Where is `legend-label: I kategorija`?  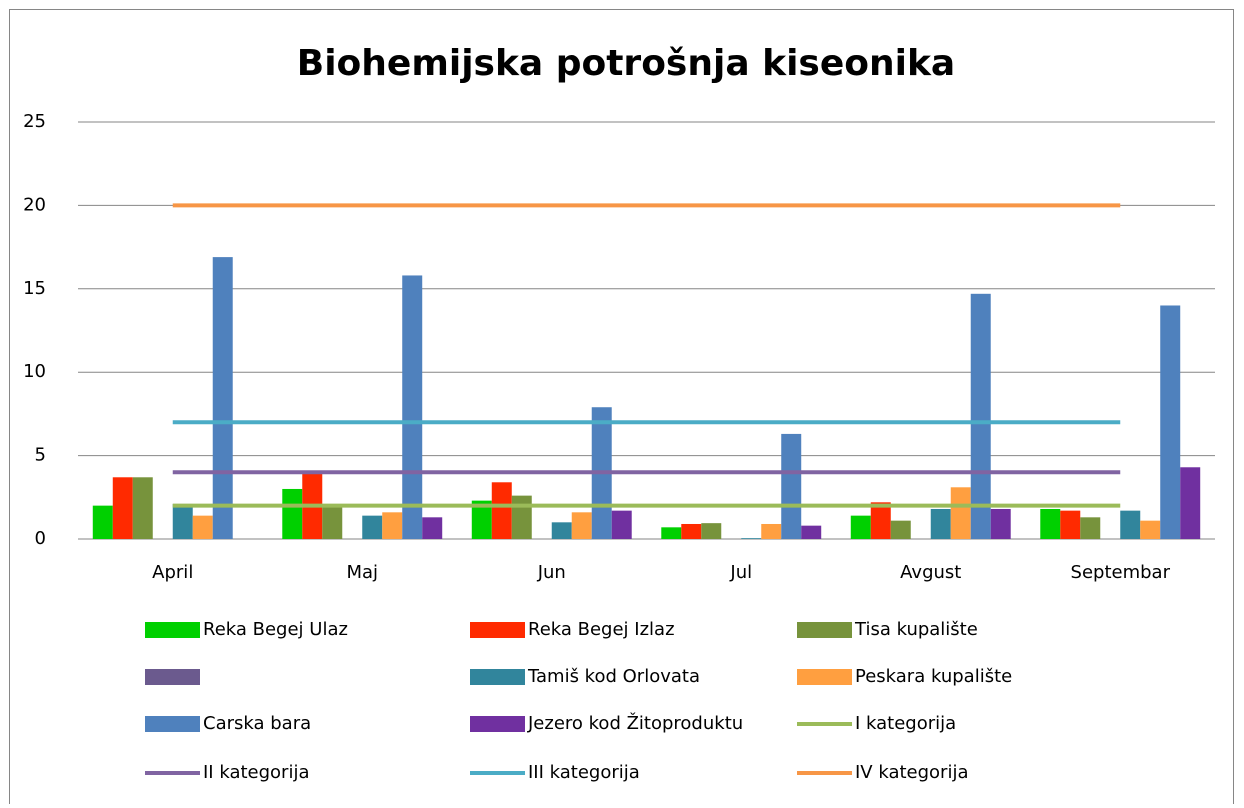
legend-label: I kategorija is located at coordinates (905, 723).